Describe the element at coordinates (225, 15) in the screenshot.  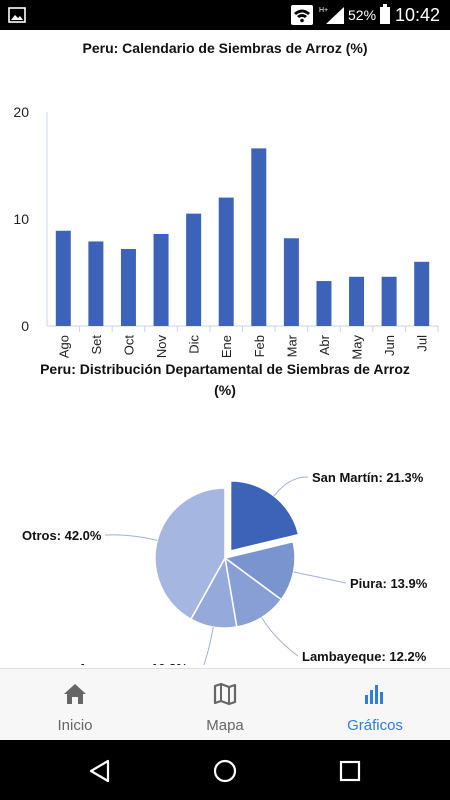
I see `status-bar: H+ 52% 10:42` at that location.